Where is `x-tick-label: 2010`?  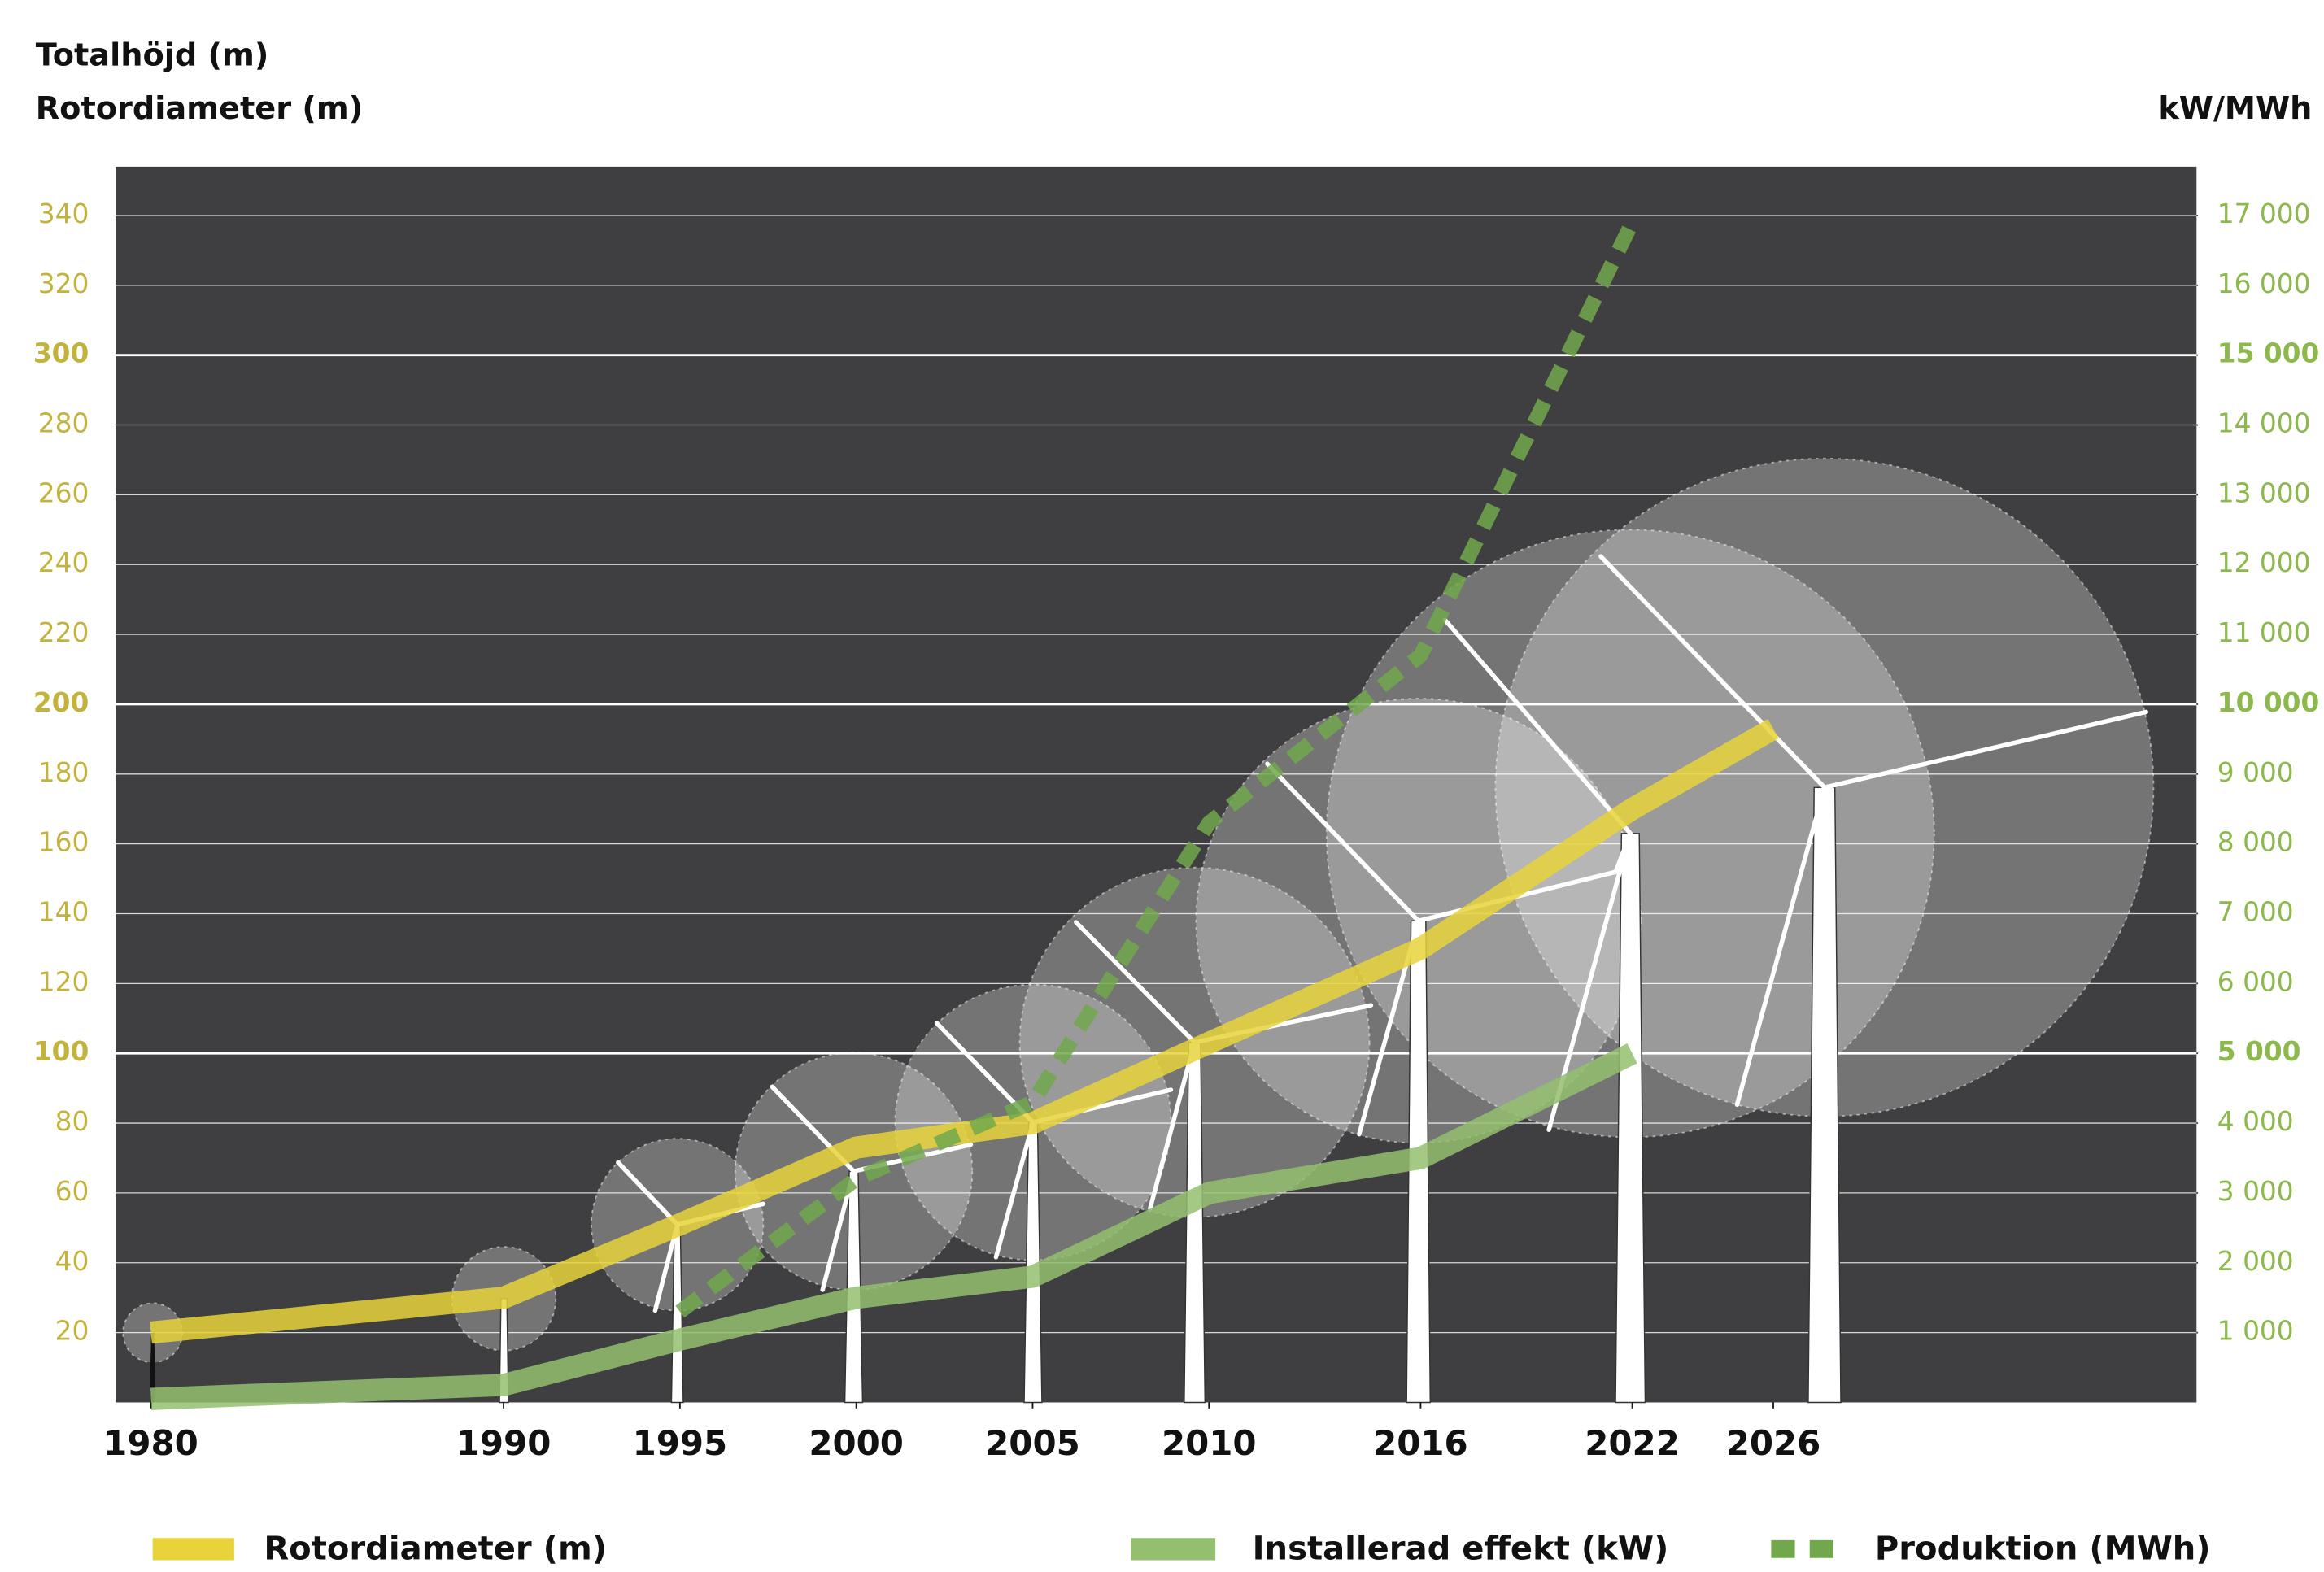 x-tick-label: 2010 is located at coordinates (1210, 1443).